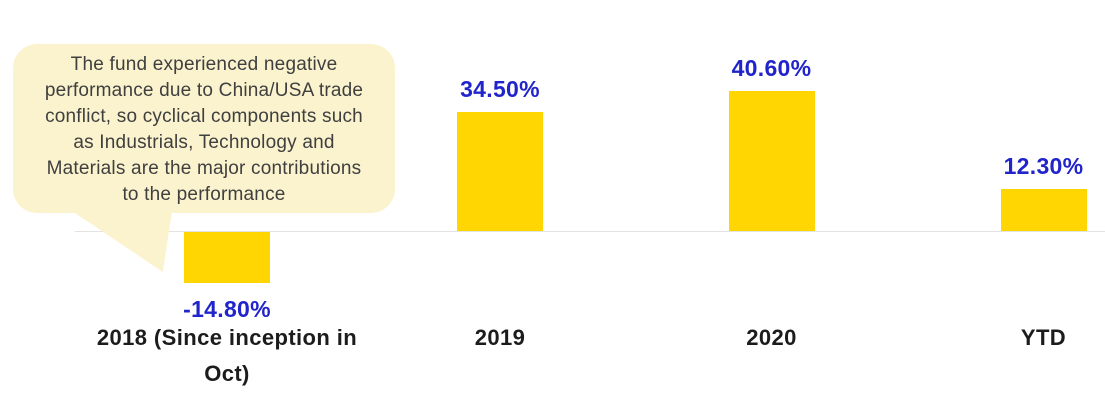  I want to click on annotation-line: conflict, so cyclical components such, so click(204, 116).